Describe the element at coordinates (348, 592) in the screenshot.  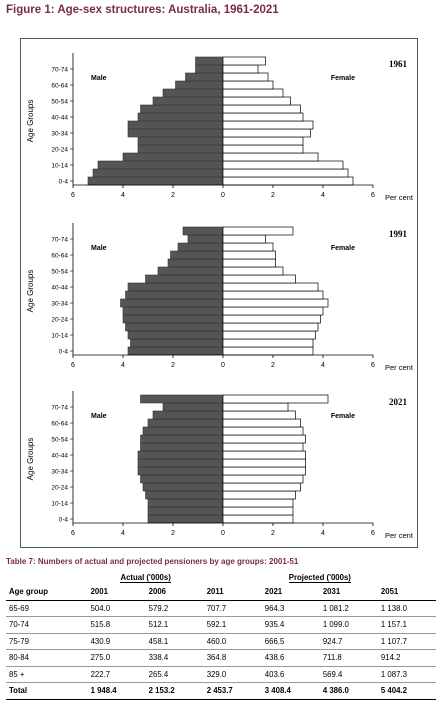
I see `column-header: 2031` at that location.